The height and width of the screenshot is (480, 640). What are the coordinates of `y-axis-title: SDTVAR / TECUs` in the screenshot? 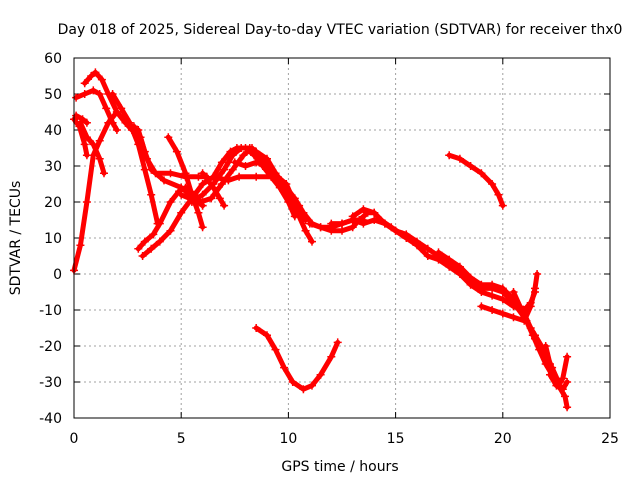 It's located at (16, 238).